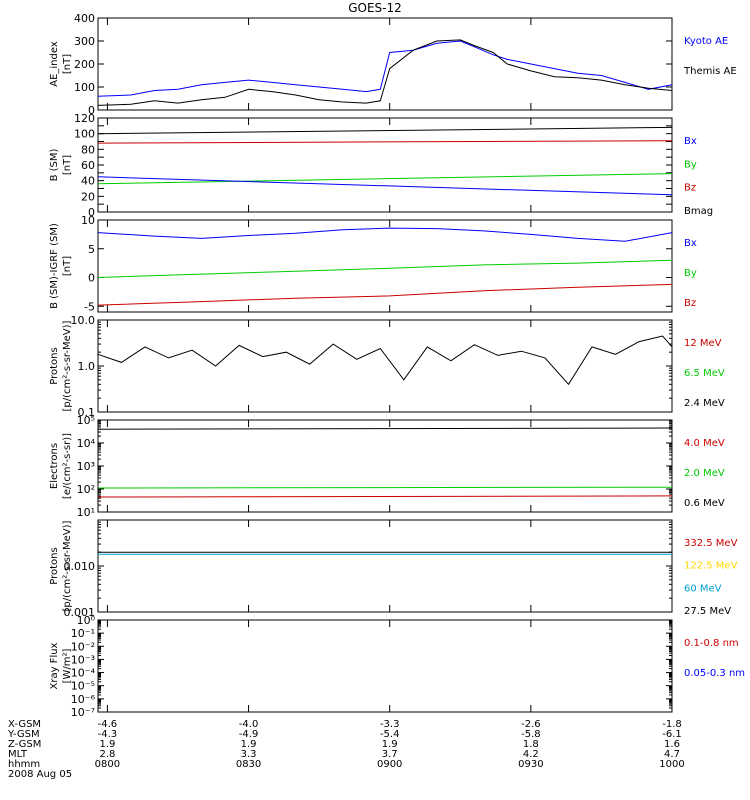 Image resolution: width=750 pixels, height=800 pixels. What do you see at coordinates (711, 566) in the screenshot?
I see `legend-entry: 122.5 MeV` at bounding box center [711, 566].